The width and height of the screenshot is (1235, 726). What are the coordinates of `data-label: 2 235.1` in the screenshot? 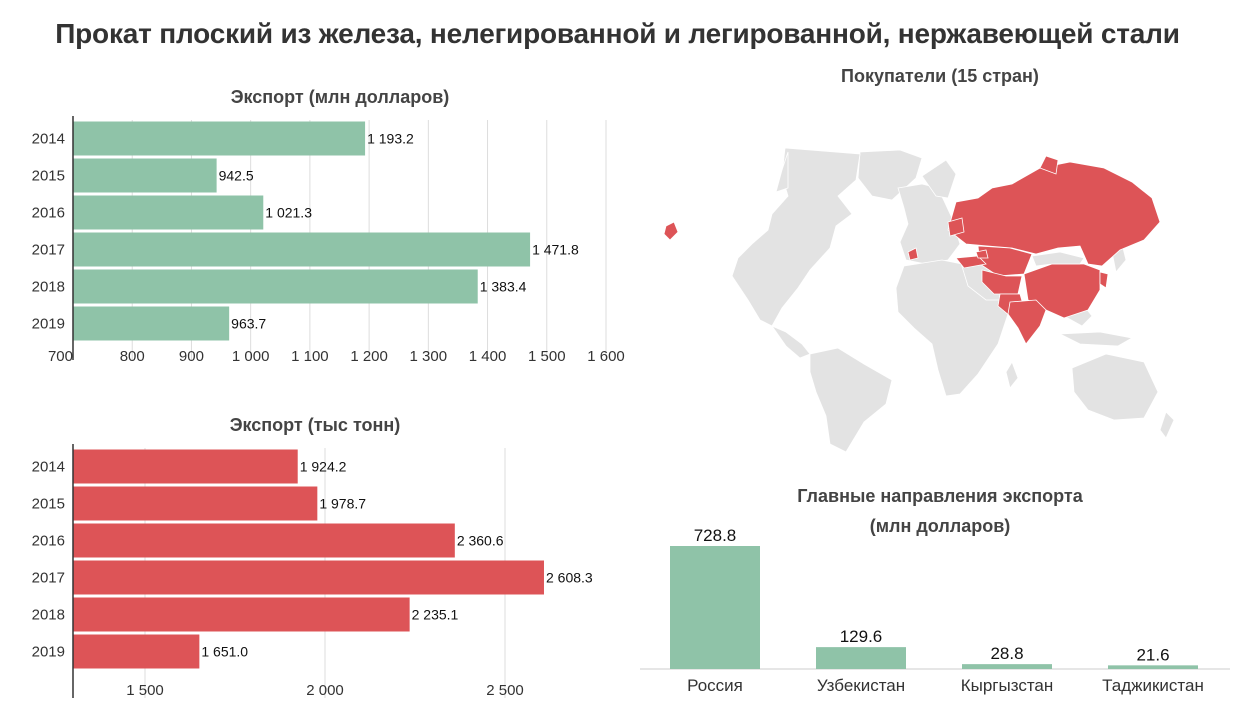 It's located at (435, 615).